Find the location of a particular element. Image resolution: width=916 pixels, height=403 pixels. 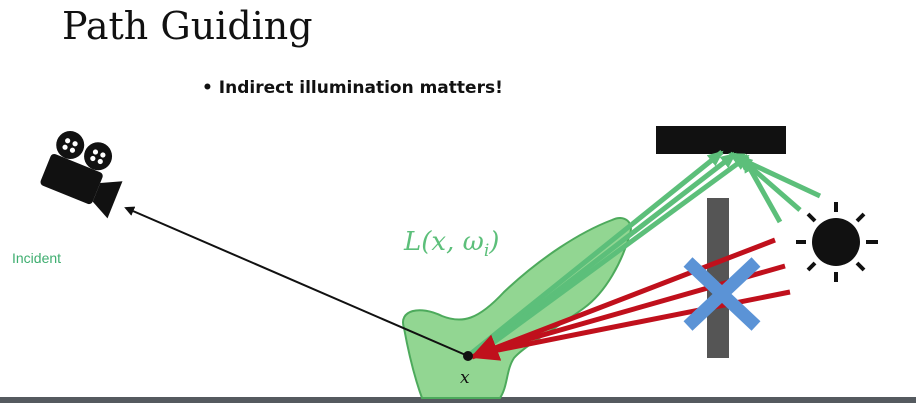

camera-ray is located at coordinates (296, 281).